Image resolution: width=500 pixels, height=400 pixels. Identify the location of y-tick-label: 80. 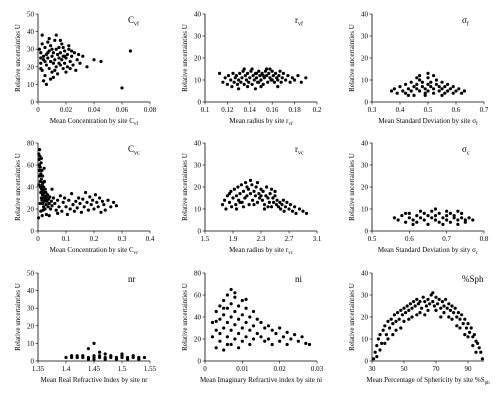
(198, 274).